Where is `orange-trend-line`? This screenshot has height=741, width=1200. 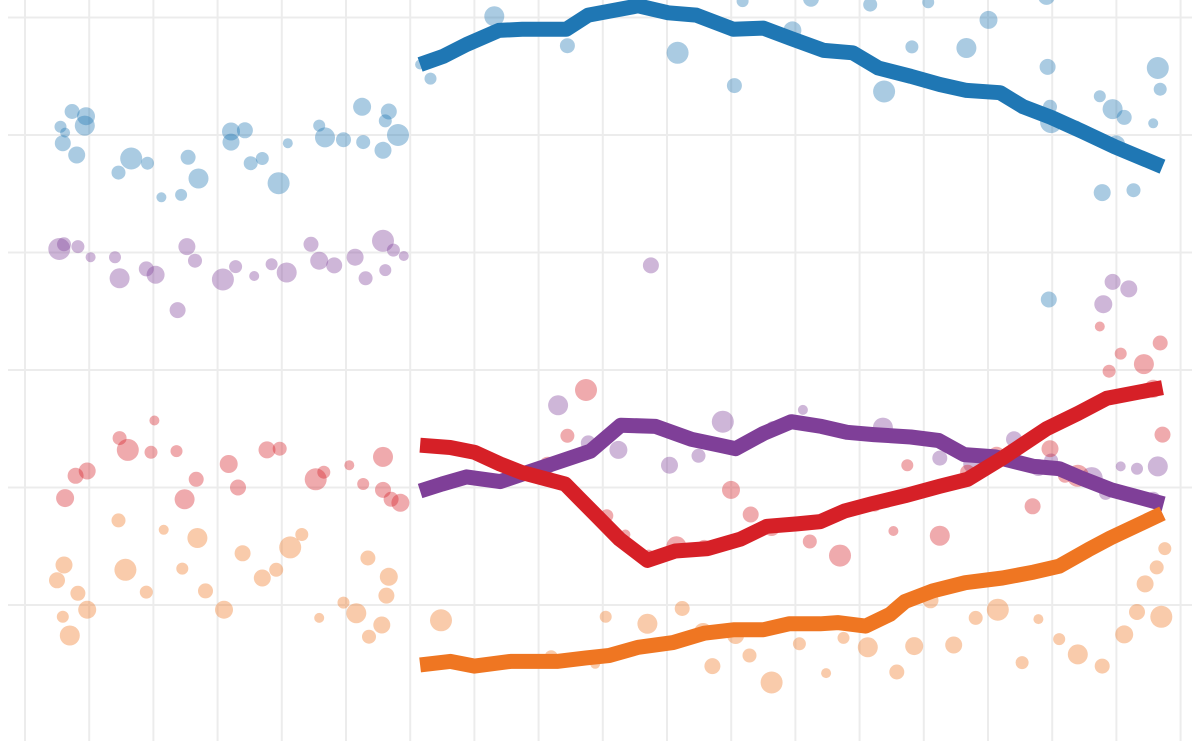 orange-trend-line is located at coordinates (792, 590).